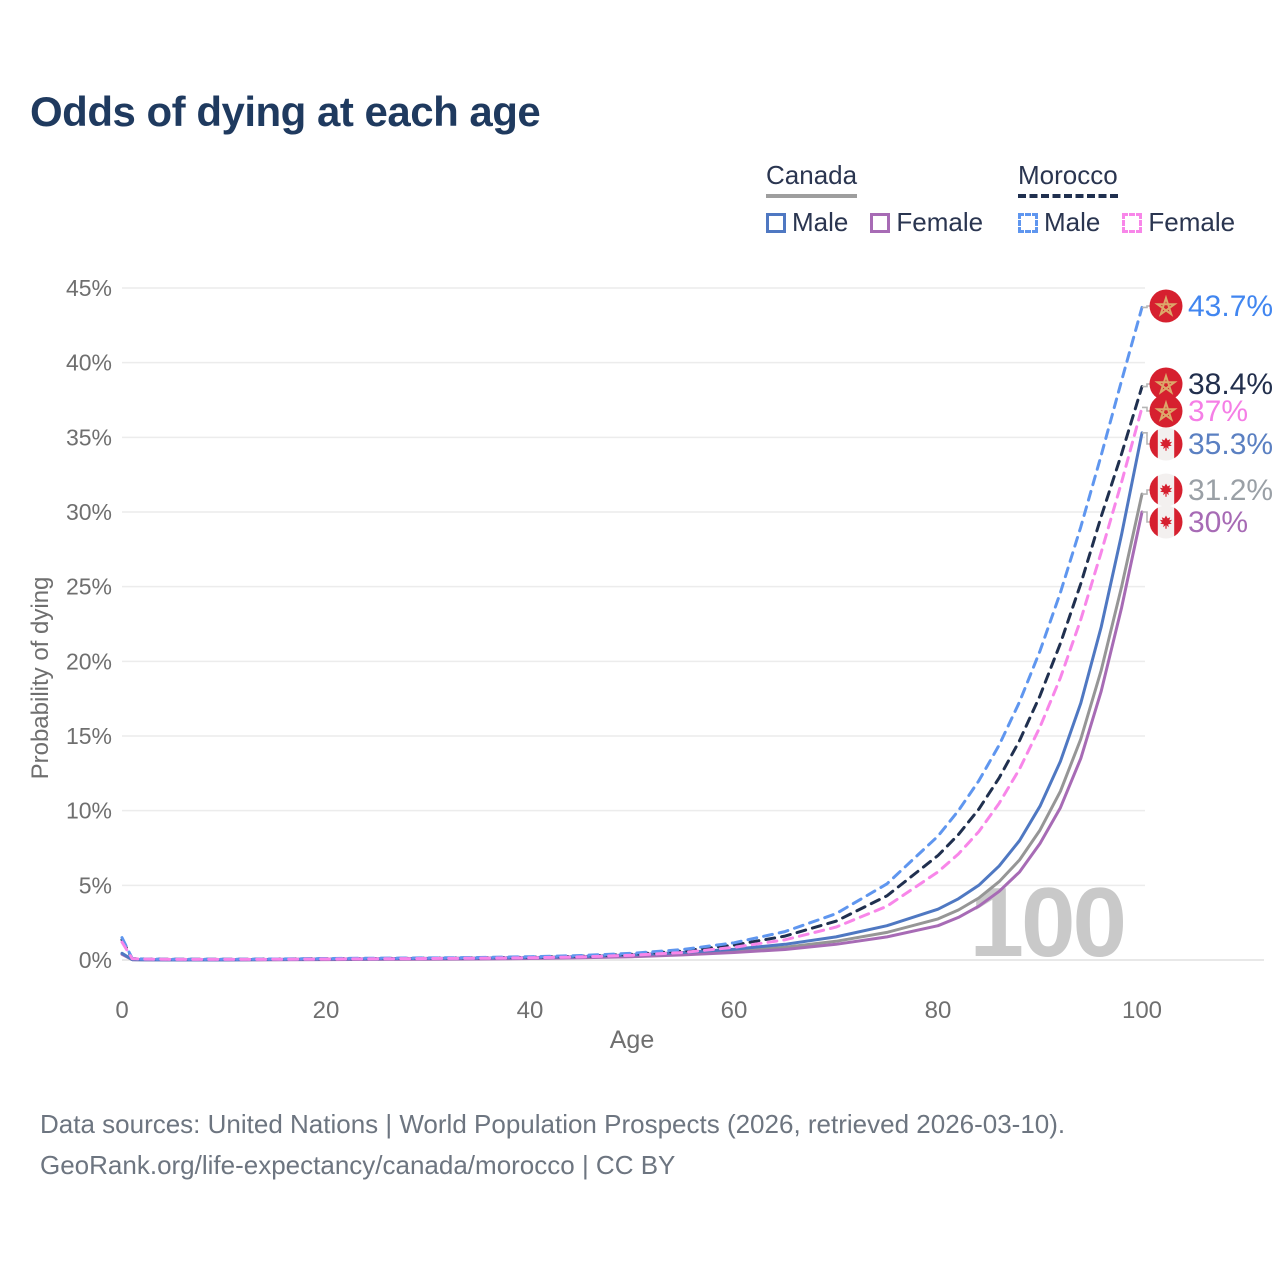  I want to click on legend-item-canada-male: Male, so click(807, 222).